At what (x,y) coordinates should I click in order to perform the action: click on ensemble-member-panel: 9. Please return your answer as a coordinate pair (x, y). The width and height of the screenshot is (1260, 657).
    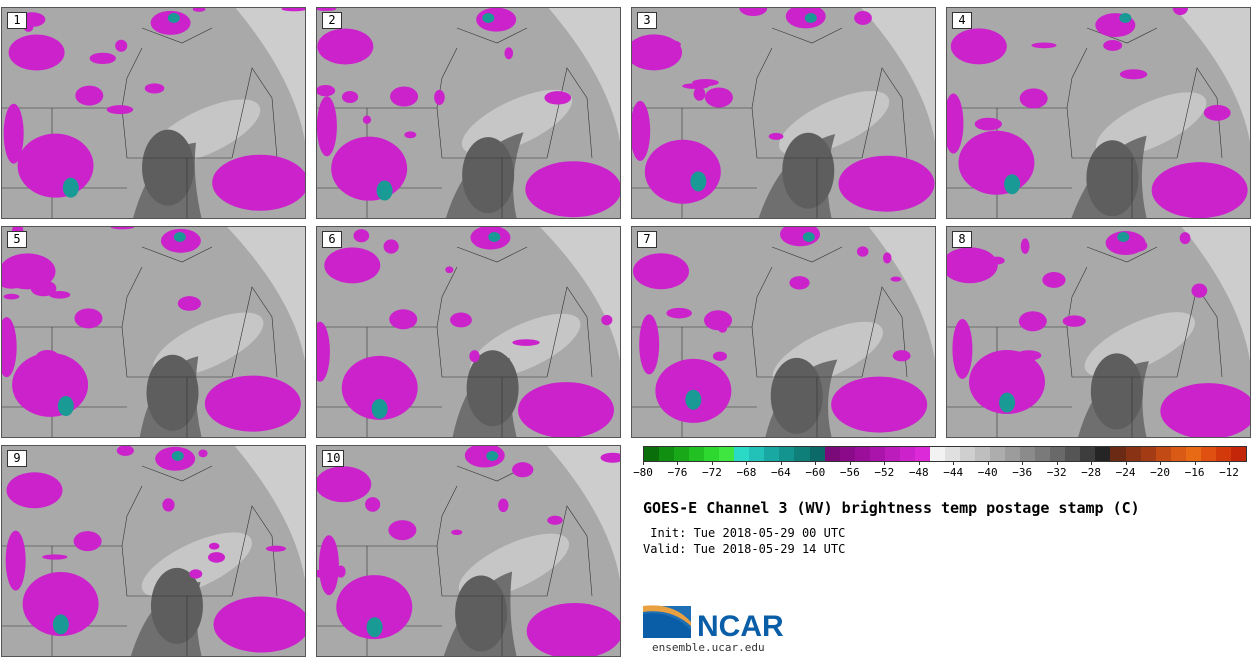
    Looking at the image, I should click on (153, 551).